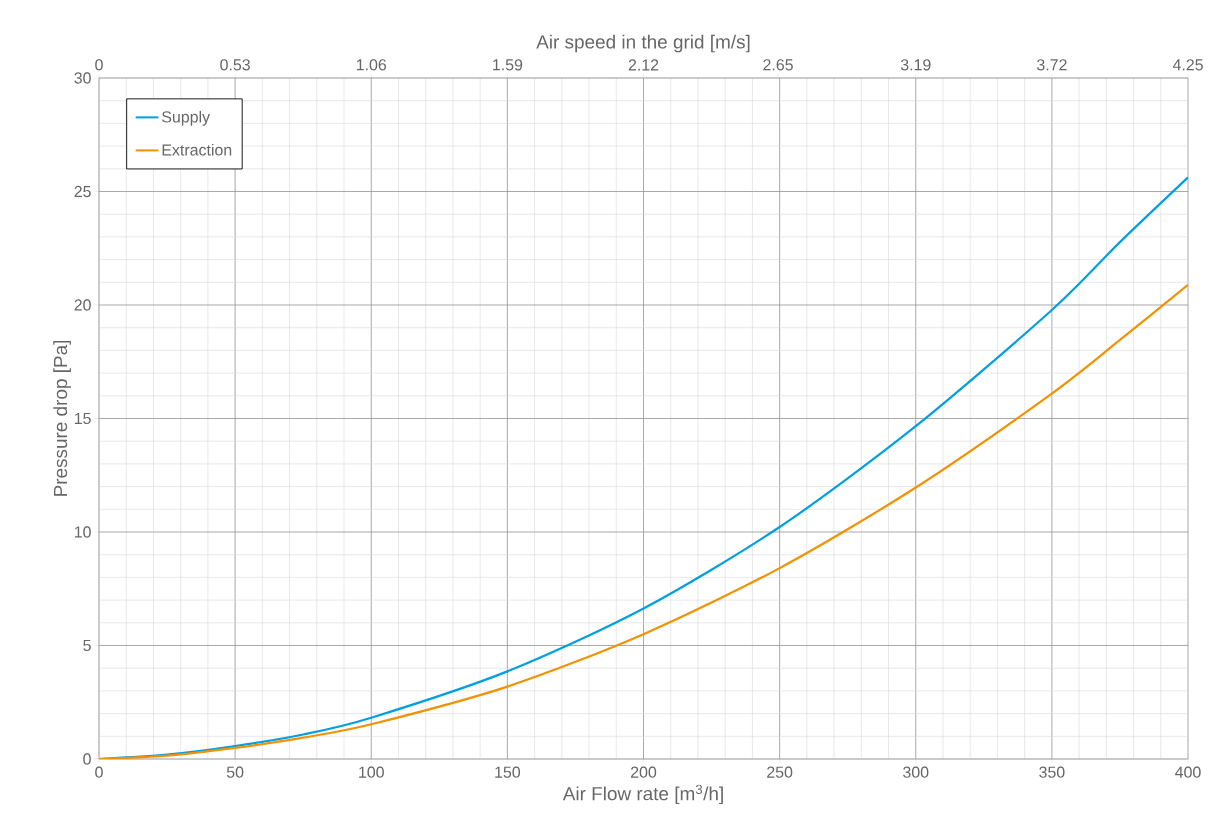 The image size is (1220, 832). I want to click on legend-label: Extraction, so click(197, 149).